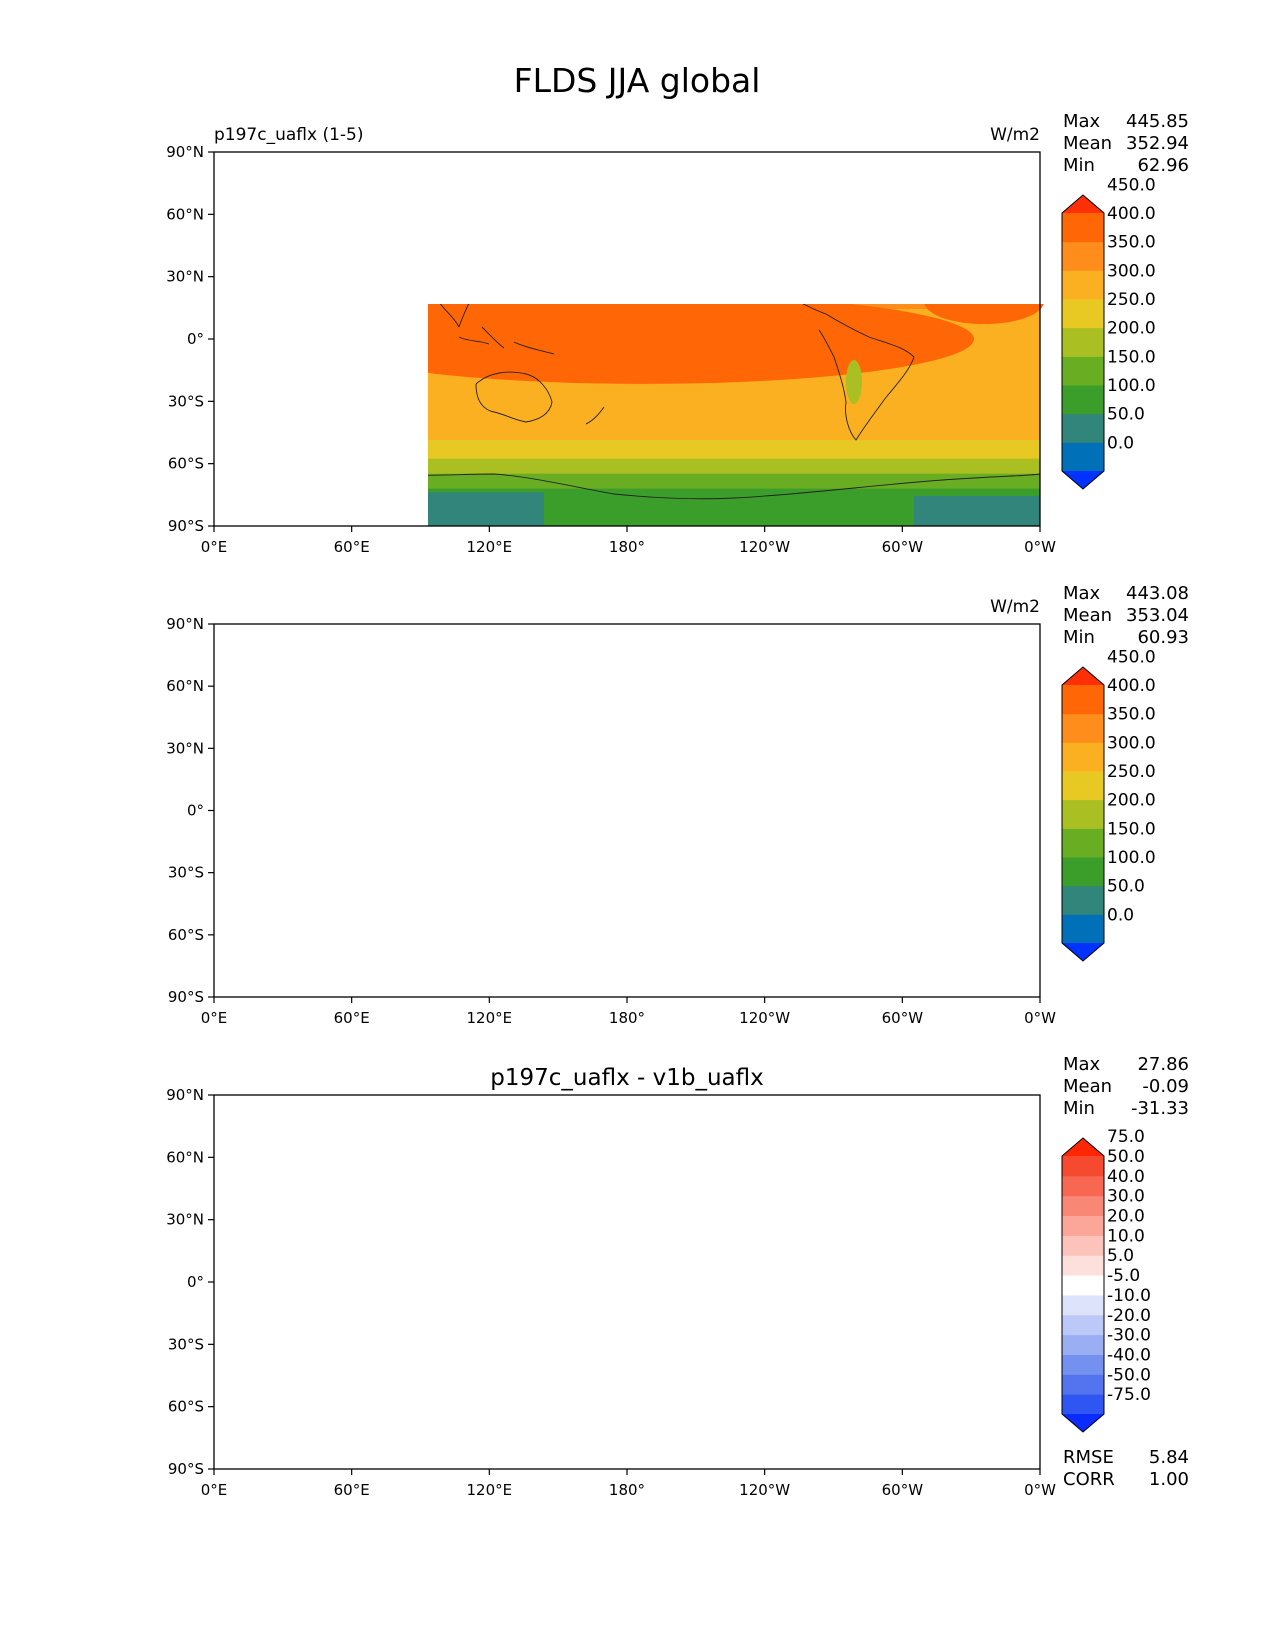 The height and width of the screenshot is (1650, 1275). I want to click on colorbar-label: 30.0, so click(1126, 1197).